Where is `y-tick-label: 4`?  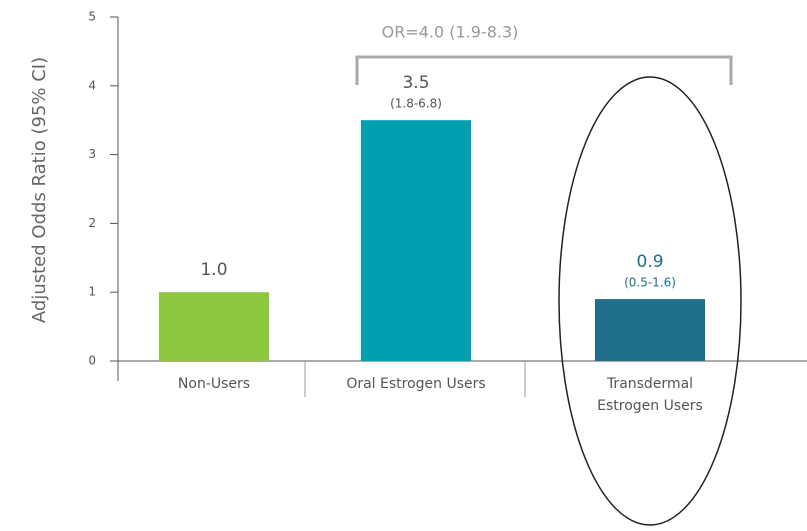
y-tick-label: 4 is located at coordinates (92, 85).